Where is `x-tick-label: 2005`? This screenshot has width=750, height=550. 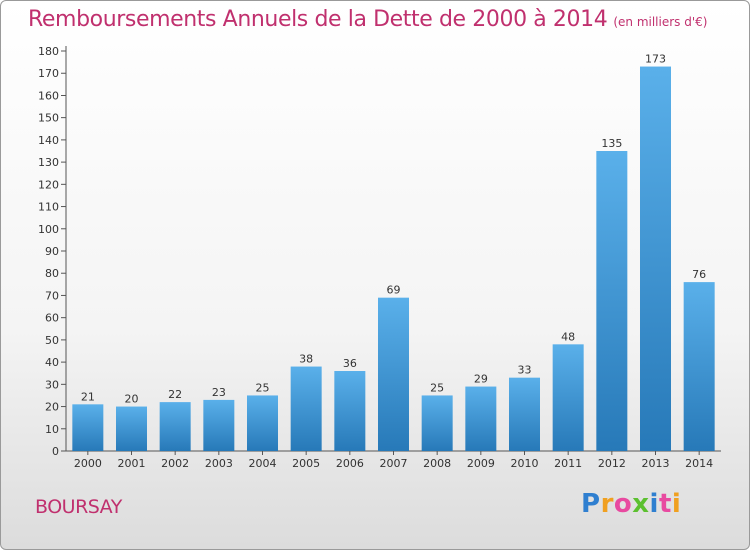 x-tick-label: 2005 is located at coordinates (306, 463).